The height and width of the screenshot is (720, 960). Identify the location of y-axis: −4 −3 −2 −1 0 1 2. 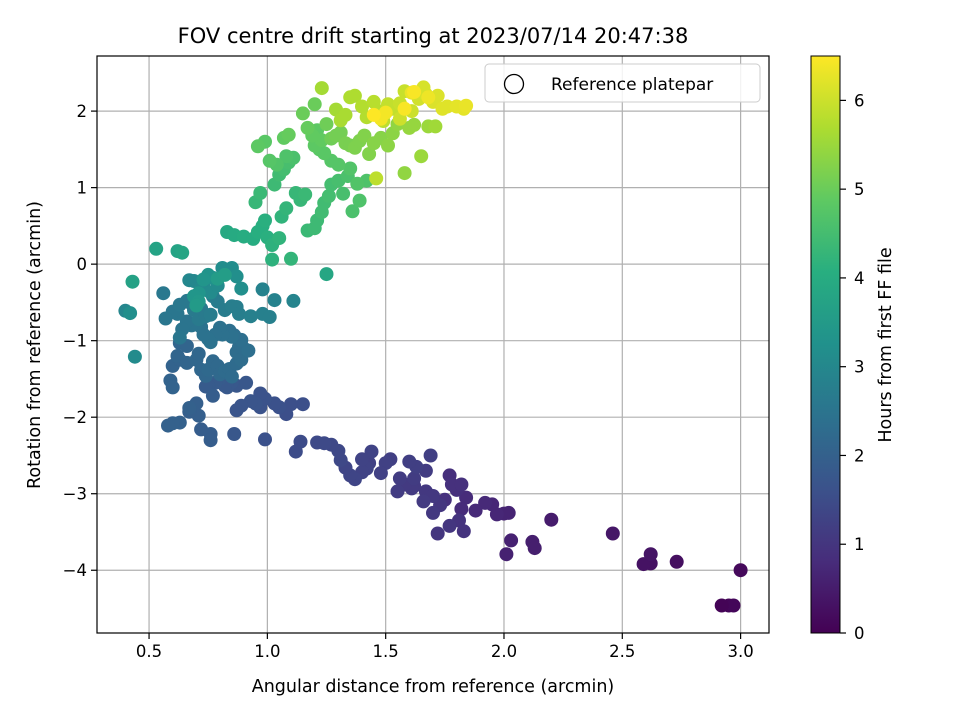
(80, 341).